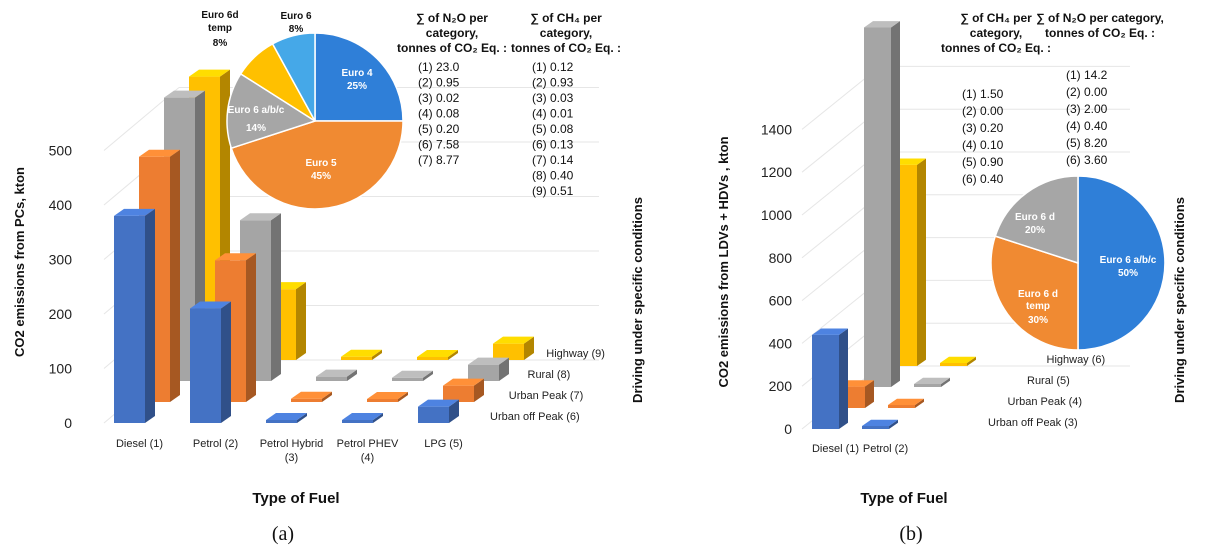 This screenshot has height=549, width=1207. Describe the element at coordinates (1087, 109) in the screenshot. I see `table-row: (3) 2.00` at that location.